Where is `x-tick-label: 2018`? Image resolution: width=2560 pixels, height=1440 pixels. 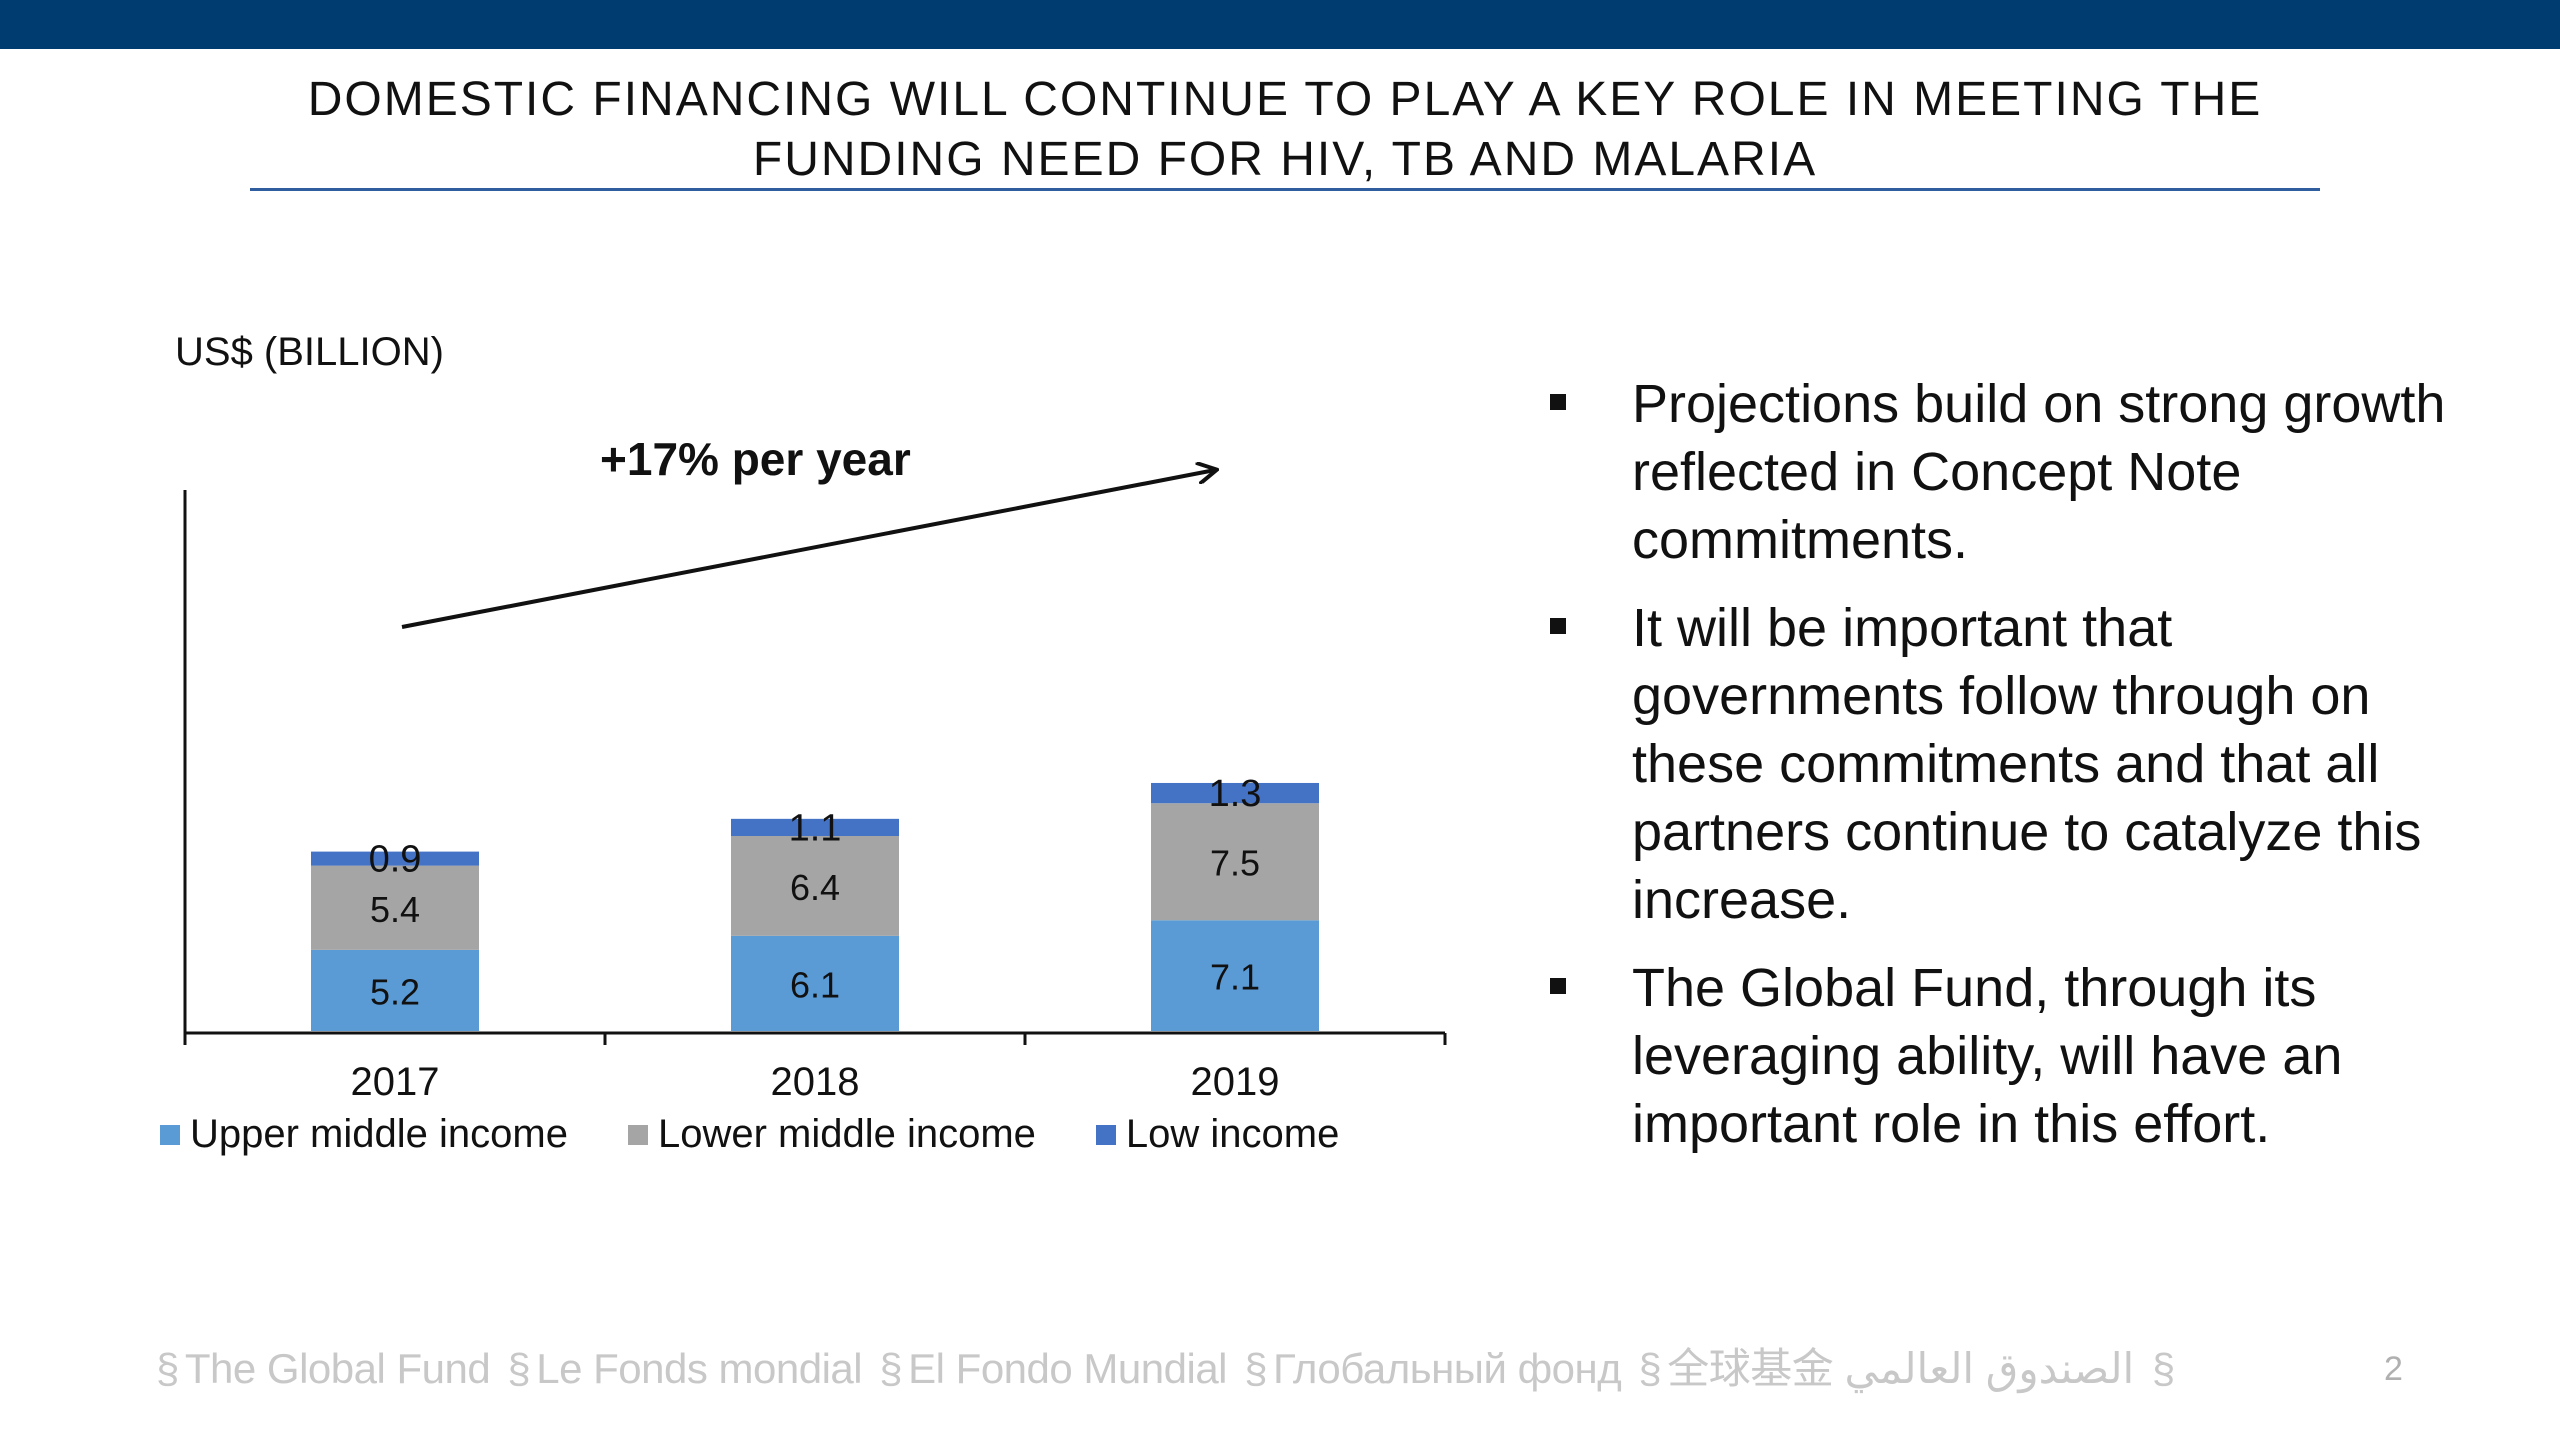
x-tick-label: 2018 is located at coordinates (815, 1082).